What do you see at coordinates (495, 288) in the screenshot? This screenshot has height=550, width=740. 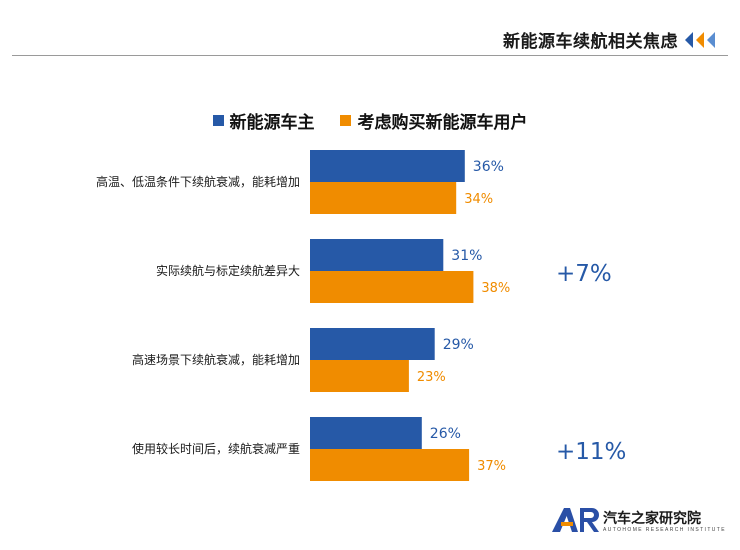 I see `data-label-prospective-1: 38%` at bounding box center [495, 288].